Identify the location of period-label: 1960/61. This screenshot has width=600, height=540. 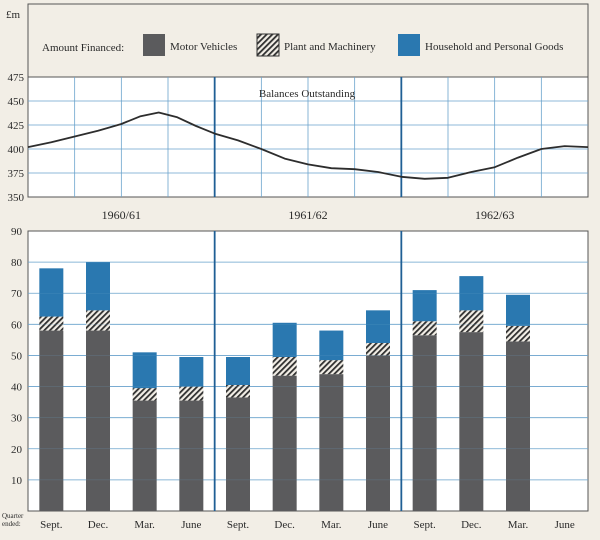
(121, 215).